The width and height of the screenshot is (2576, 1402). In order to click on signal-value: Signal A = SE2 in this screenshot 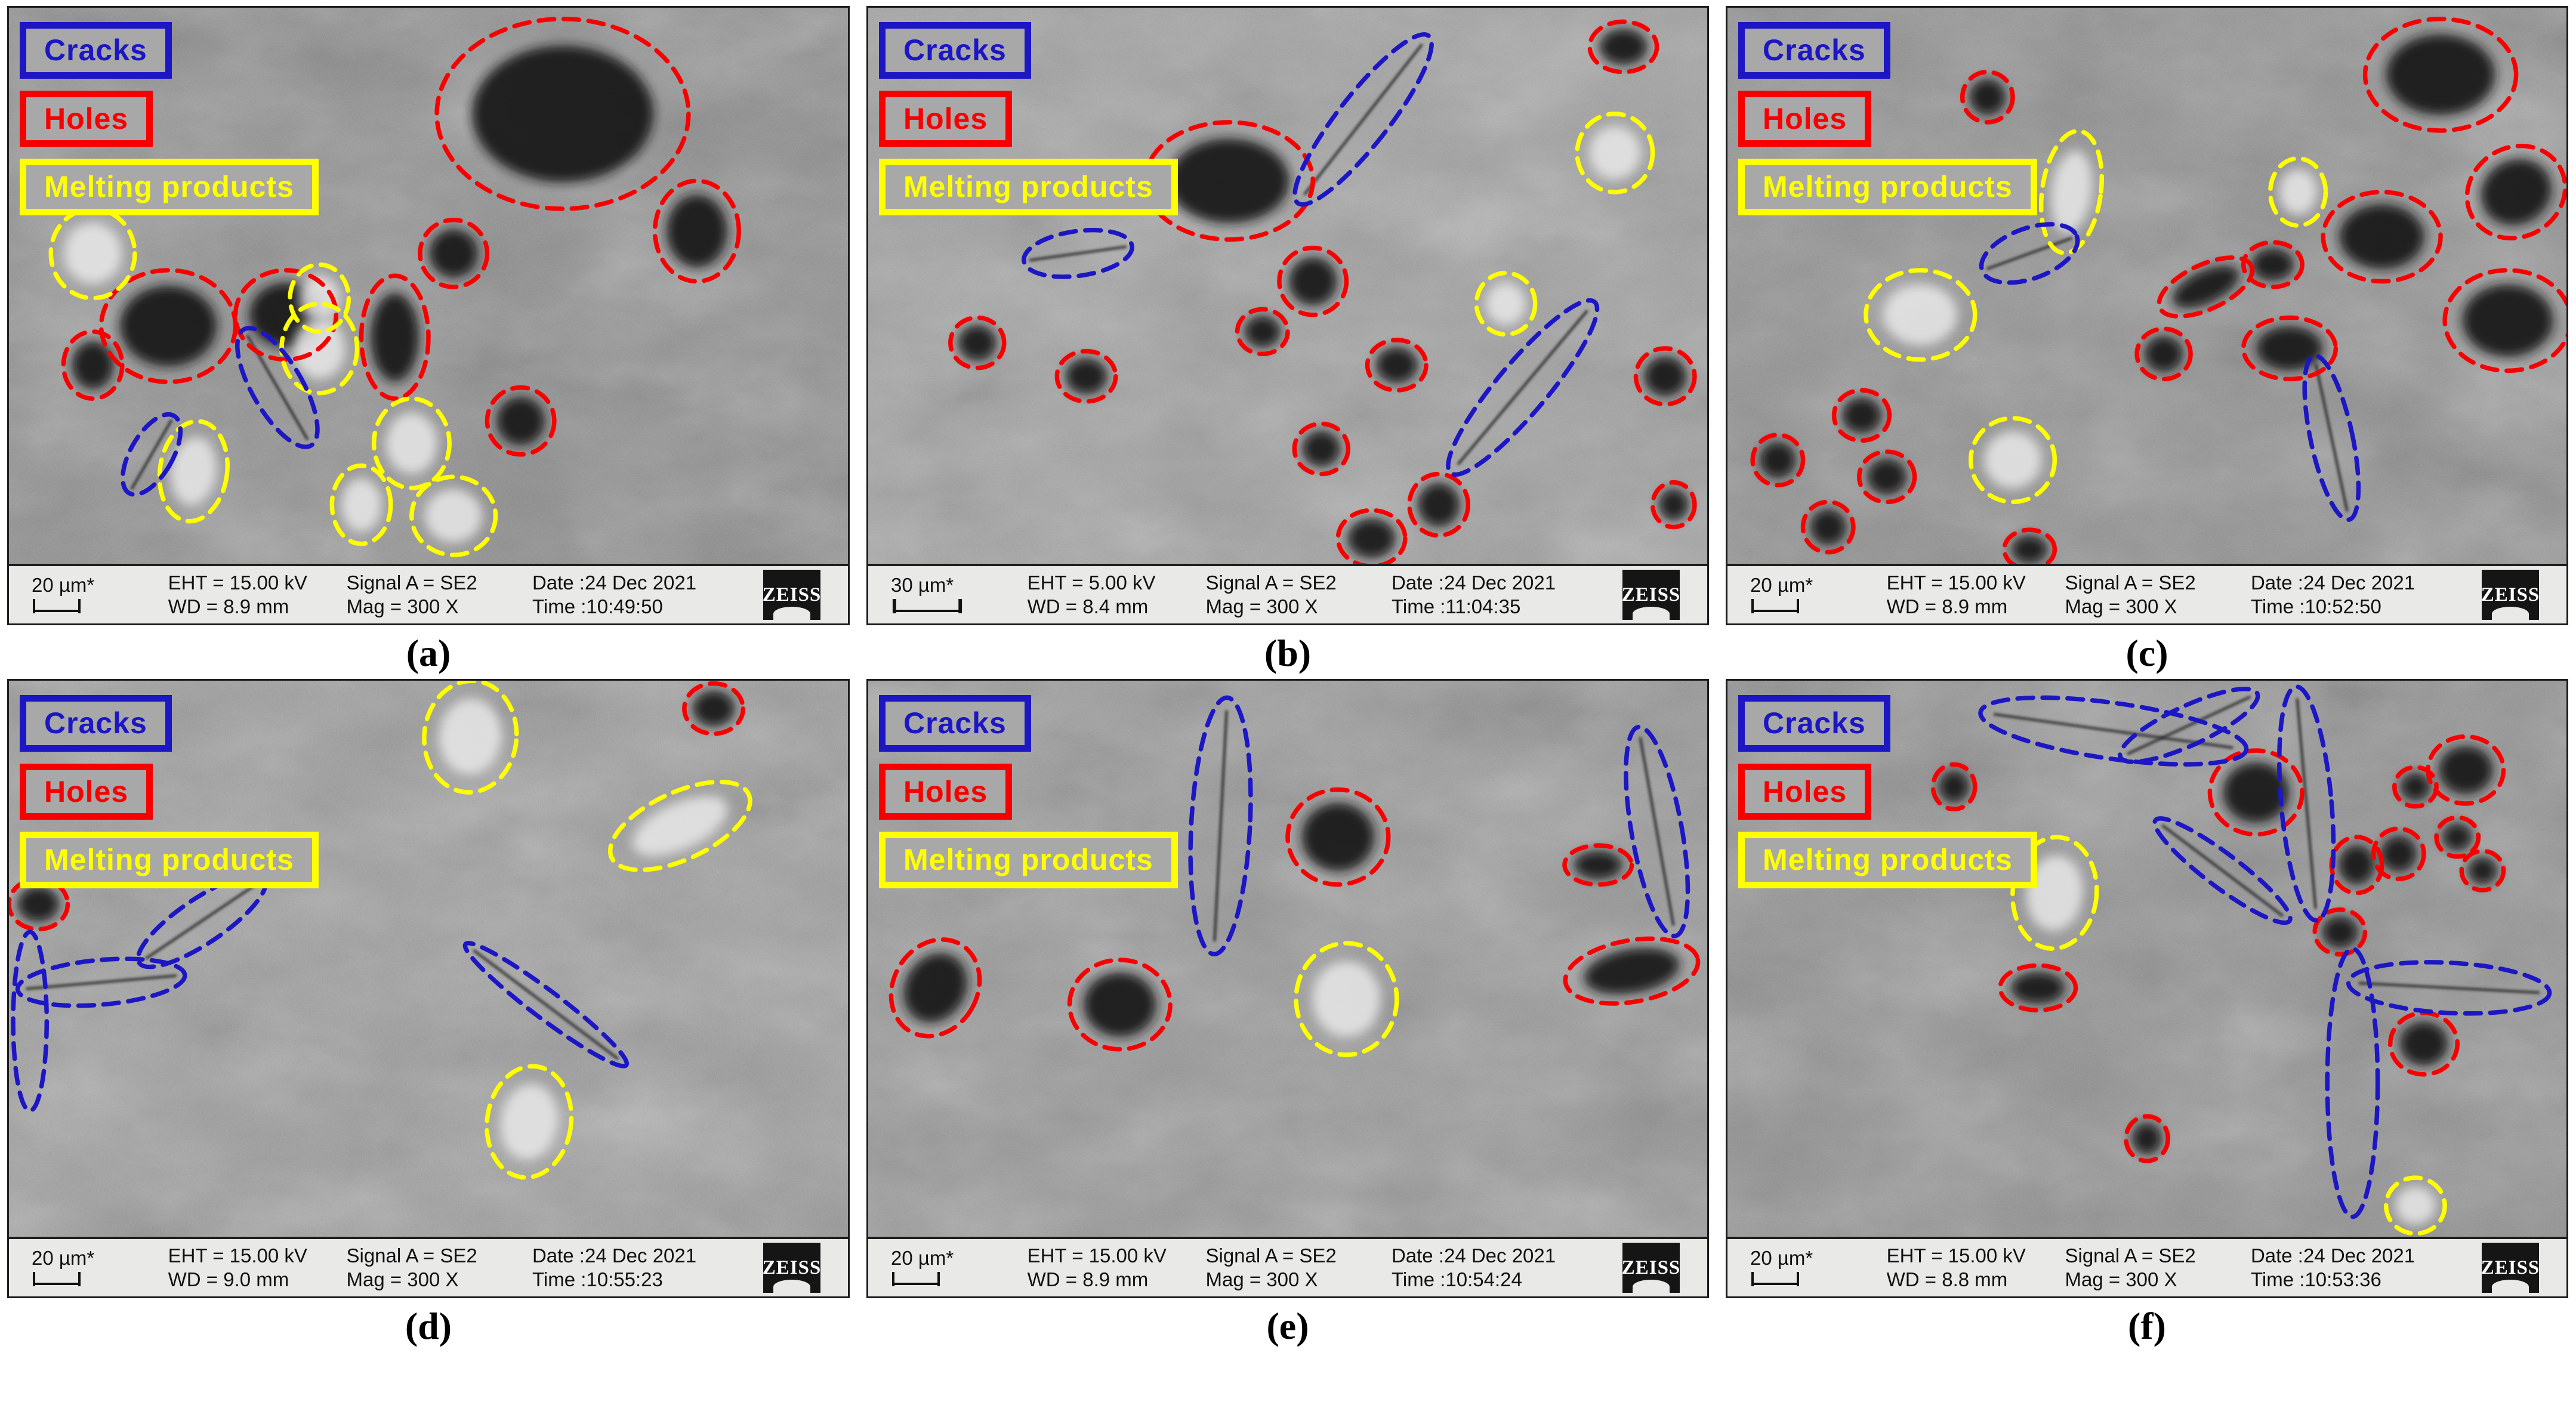, I will do `click(412, 1256)`.